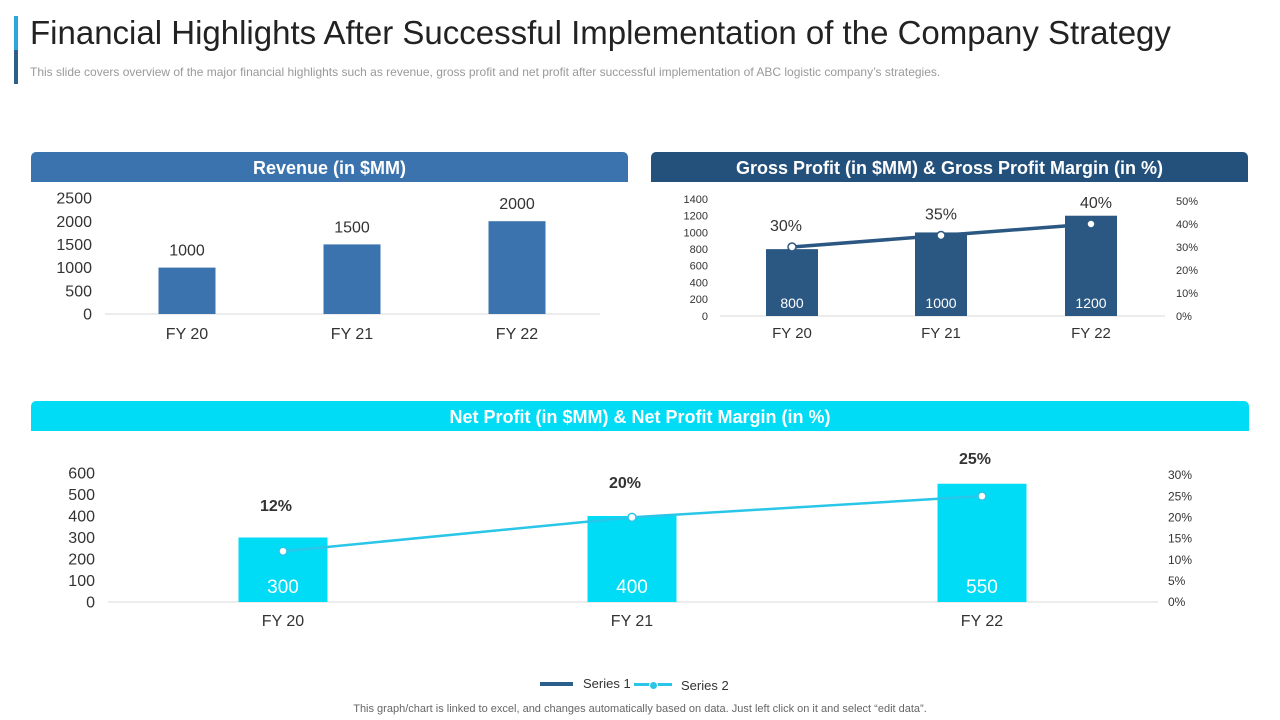 The height and width of the screenshot is (720, 1280). I want to click on net-profit-y2-tick-label: 20%, so click(1180, 518).